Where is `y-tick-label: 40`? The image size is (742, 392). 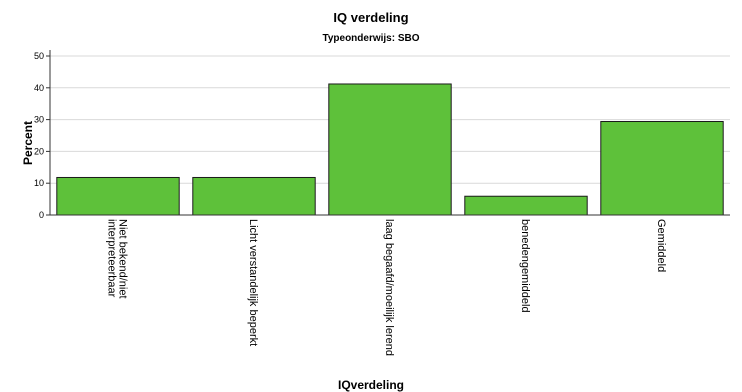
y-tick-label: 40 is located at coordinates (39, 88).